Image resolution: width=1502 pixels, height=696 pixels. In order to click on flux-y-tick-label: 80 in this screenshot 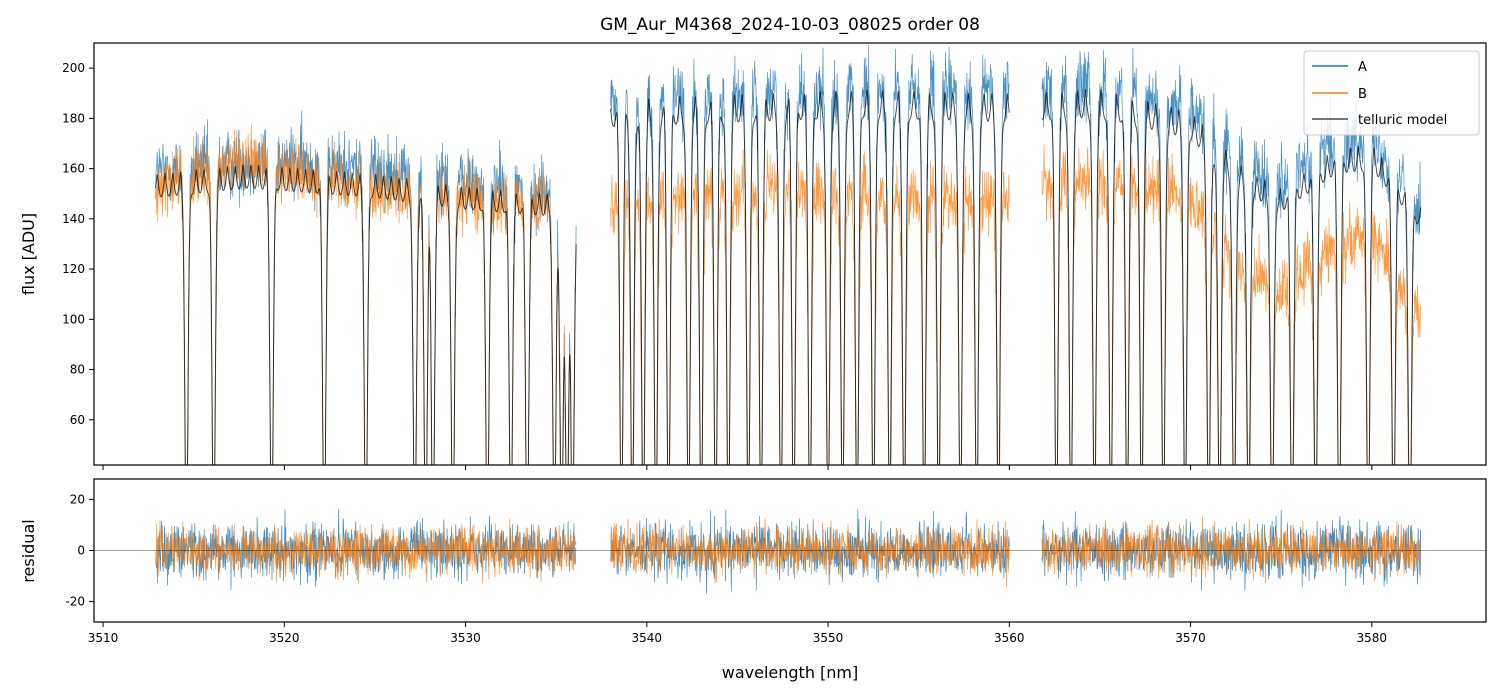, I will do `click(77, 370)`.